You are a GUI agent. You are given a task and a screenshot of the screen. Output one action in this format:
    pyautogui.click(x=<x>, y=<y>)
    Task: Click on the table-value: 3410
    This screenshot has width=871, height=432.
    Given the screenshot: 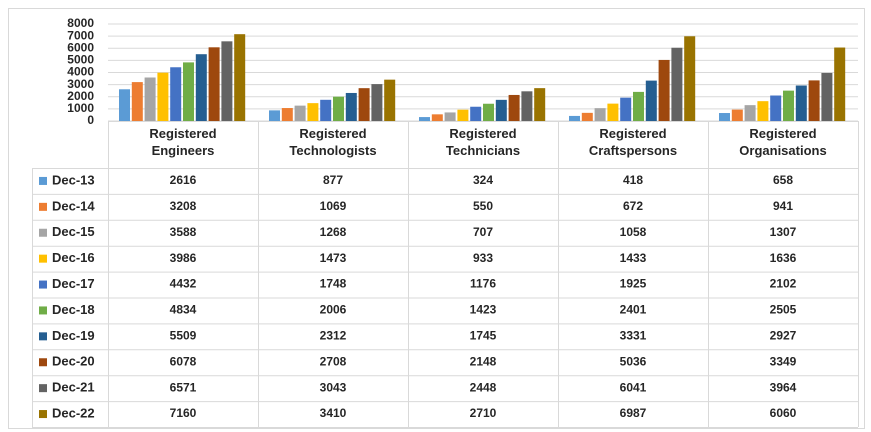 What is the action you would take?
    pyautogui.click(x=333, y=413)
    